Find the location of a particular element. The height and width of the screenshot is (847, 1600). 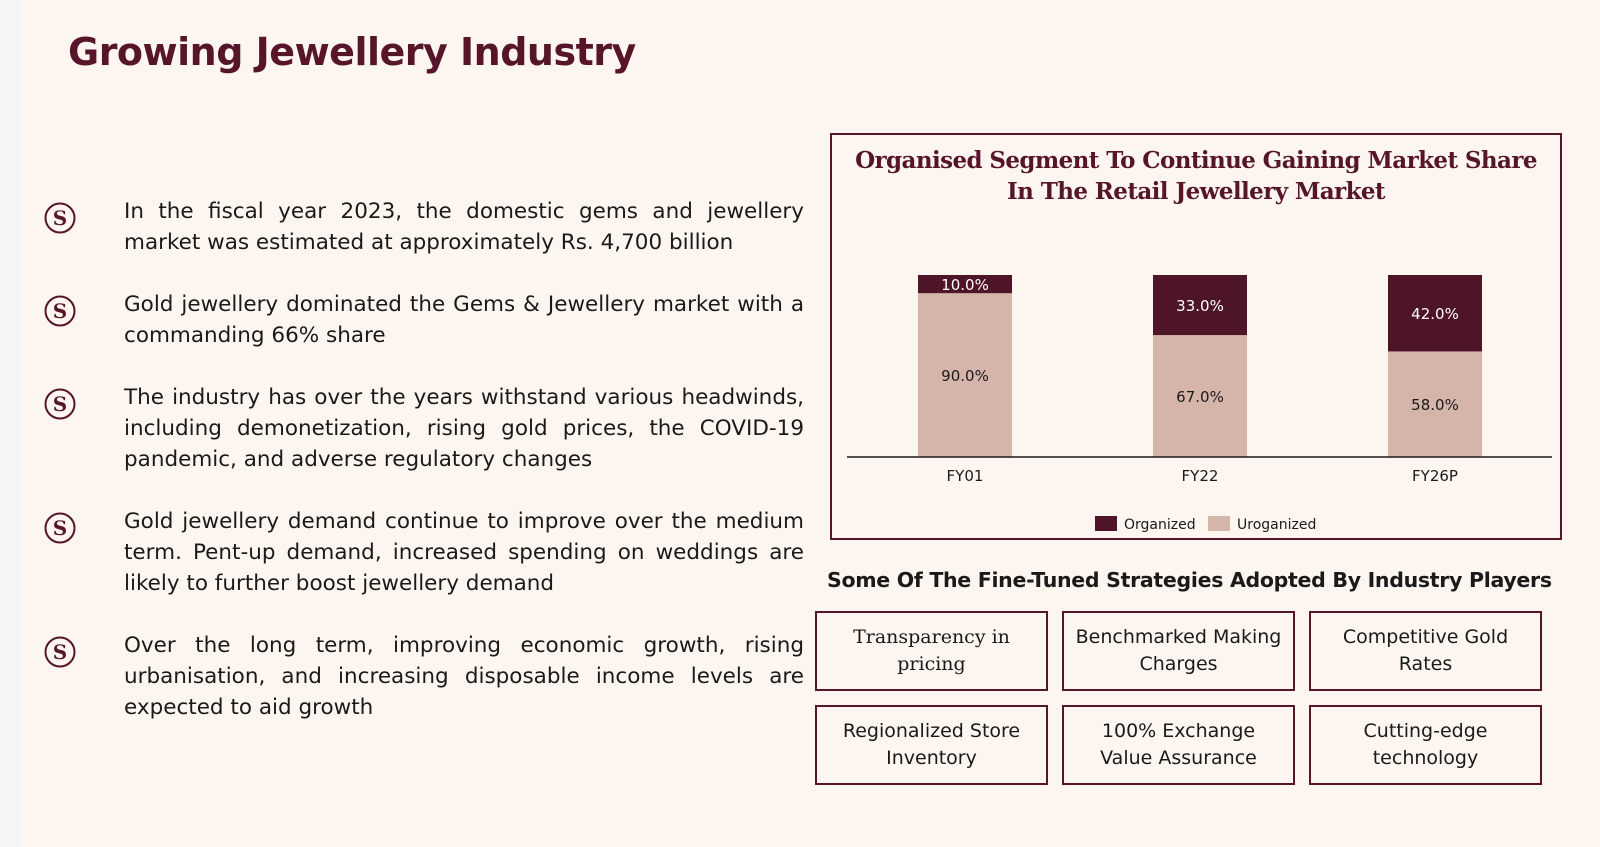

data-label: 67.0% is located at coordinates (1200, 397).